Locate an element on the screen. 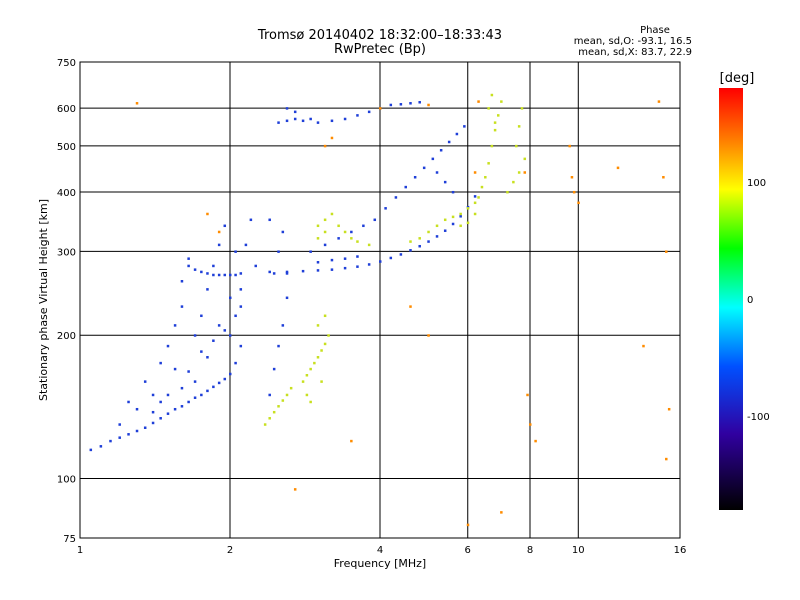  x-tick-label: 8 is located at coordinates (530, 550).